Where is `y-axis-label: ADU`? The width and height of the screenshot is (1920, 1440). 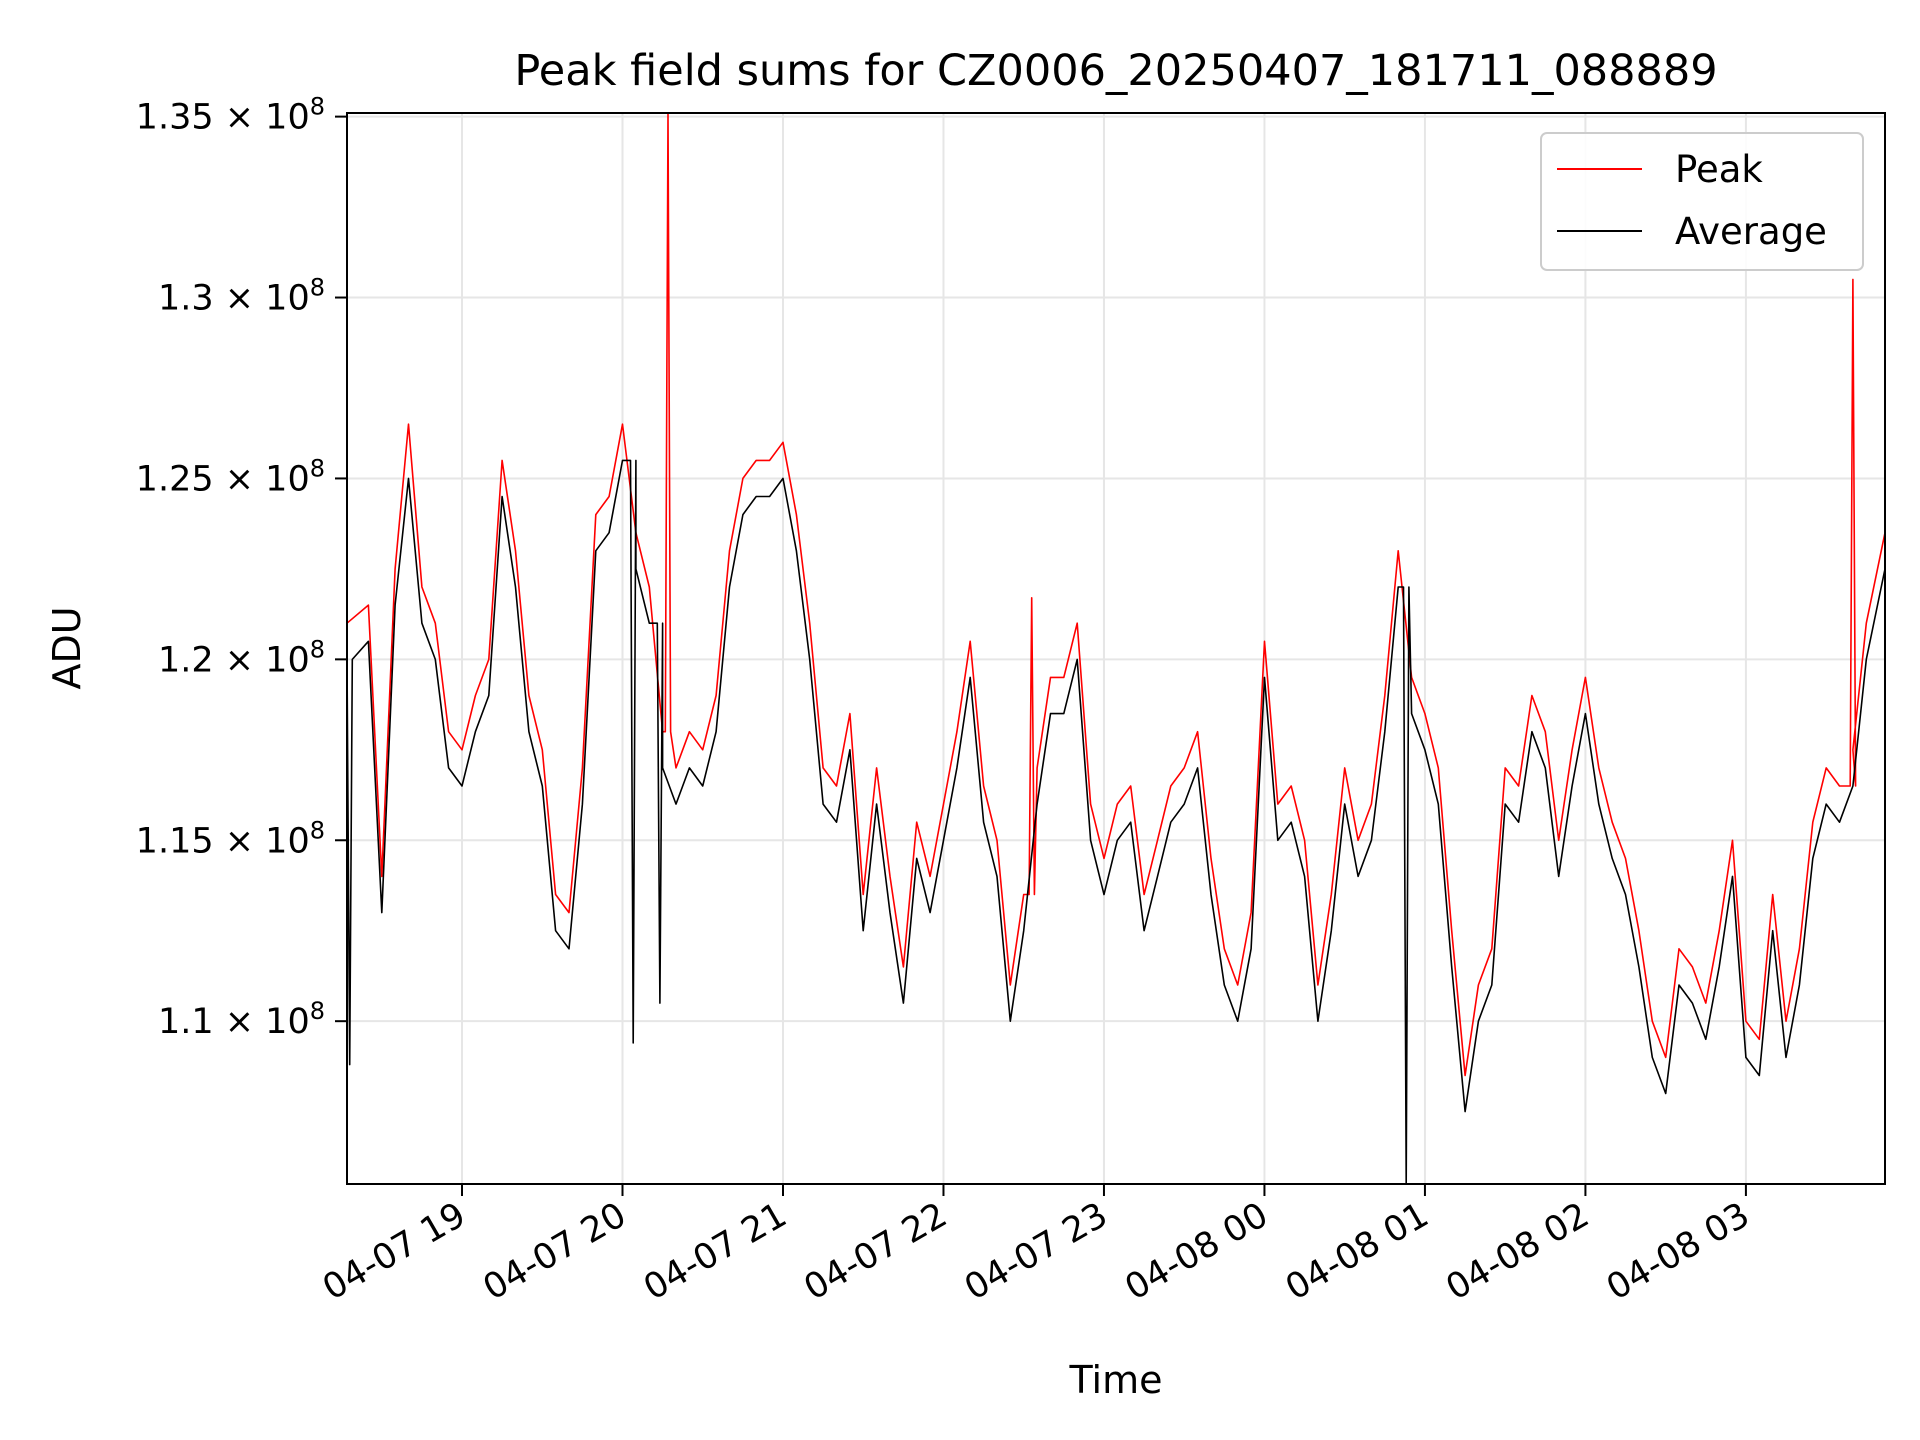 y-axis-label: ADU is located at coordinates (67, 647).